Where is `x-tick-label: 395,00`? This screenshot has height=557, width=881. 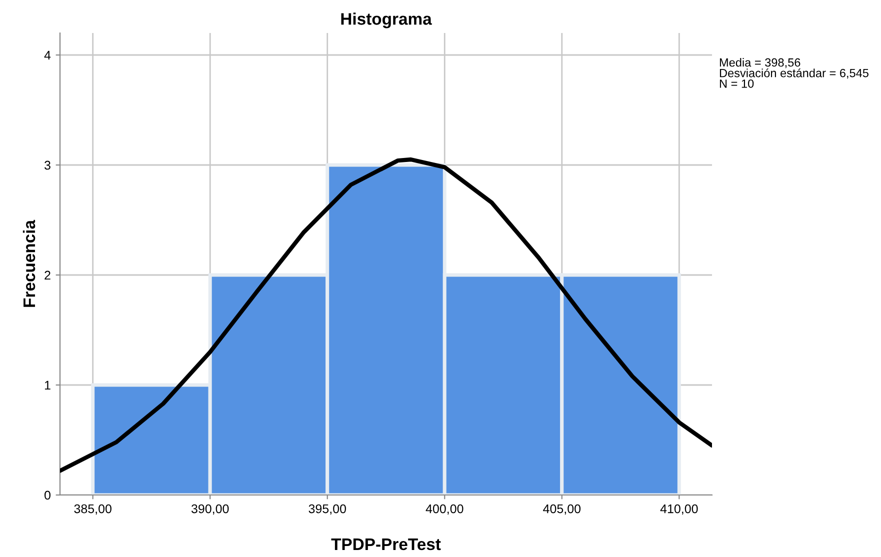
x-tick-label: 395,00 is located at coordinates (327, 509).